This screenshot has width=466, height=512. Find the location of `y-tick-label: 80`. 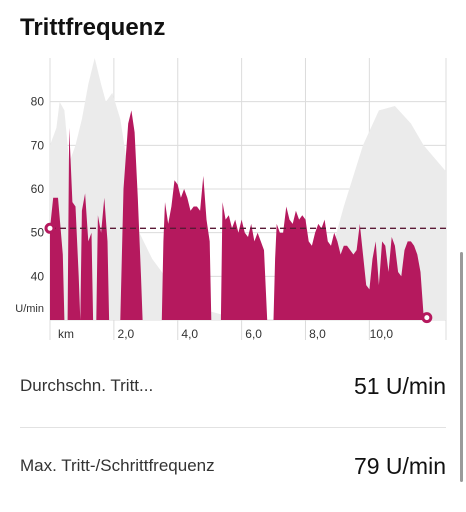

y-tick-label: 80 is located at coordinates (38, 102).